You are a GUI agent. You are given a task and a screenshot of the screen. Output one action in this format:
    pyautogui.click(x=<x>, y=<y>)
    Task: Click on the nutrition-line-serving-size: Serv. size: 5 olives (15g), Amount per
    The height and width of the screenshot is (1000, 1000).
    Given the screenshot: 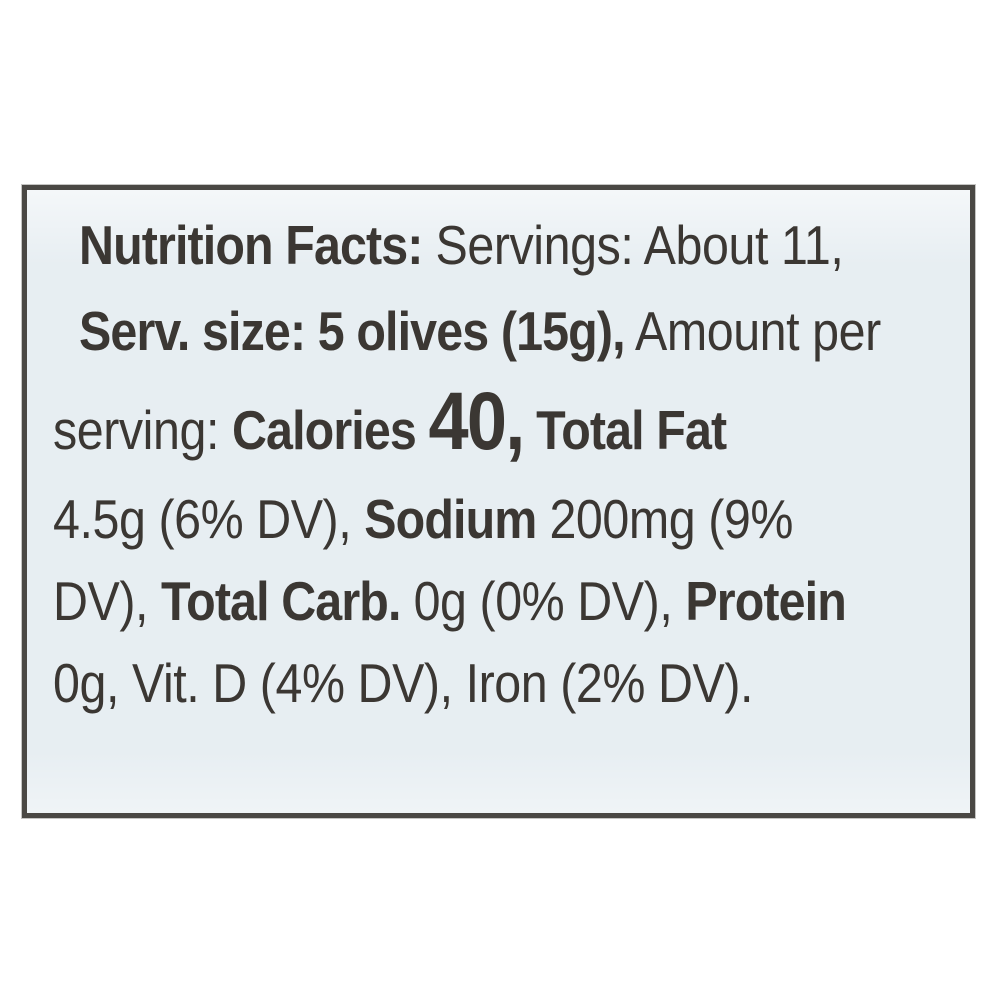 What is the action you would take?
    pyautogui.click(x=480, y=331)
    